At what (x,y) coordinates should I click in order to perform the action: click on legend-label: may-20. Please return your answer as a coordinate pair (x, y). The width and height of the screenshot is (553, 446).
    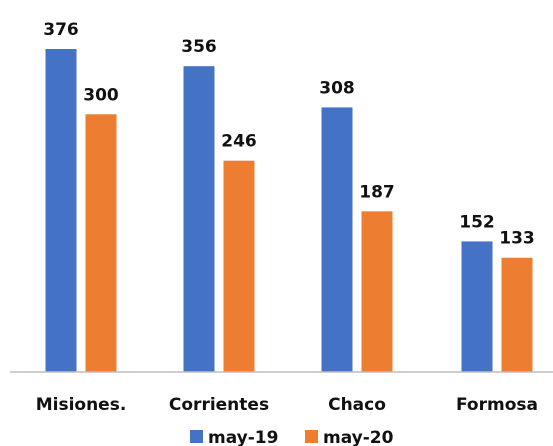
    Looking at the image, I should click on (358, 437).